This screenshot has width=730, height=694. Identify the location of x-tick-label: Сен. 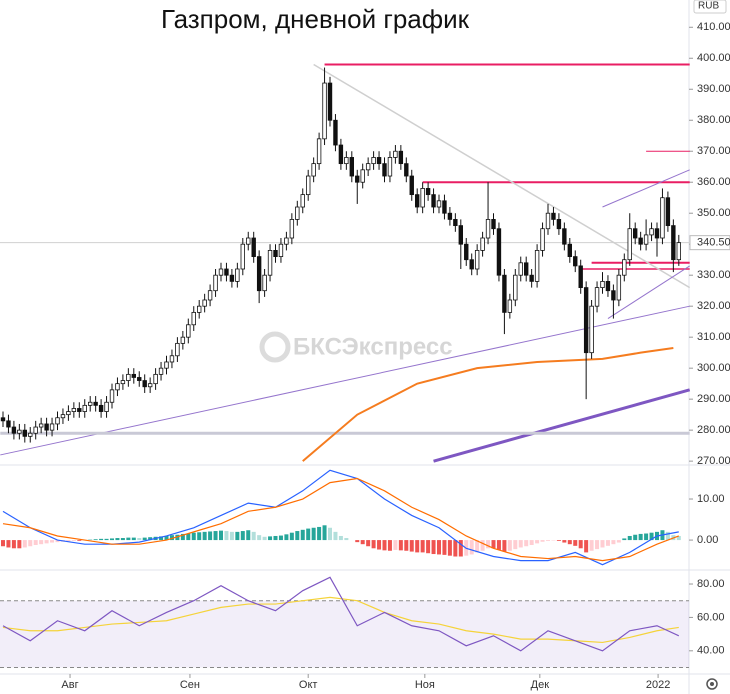
(190, 685).